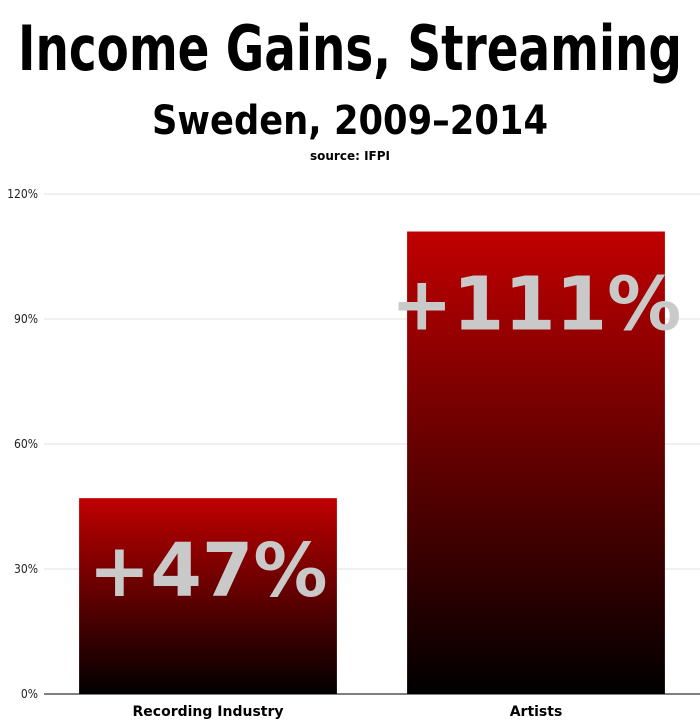  I want to click on chart-subtitle: Sweden, 2009–2014, so click(350, 121).